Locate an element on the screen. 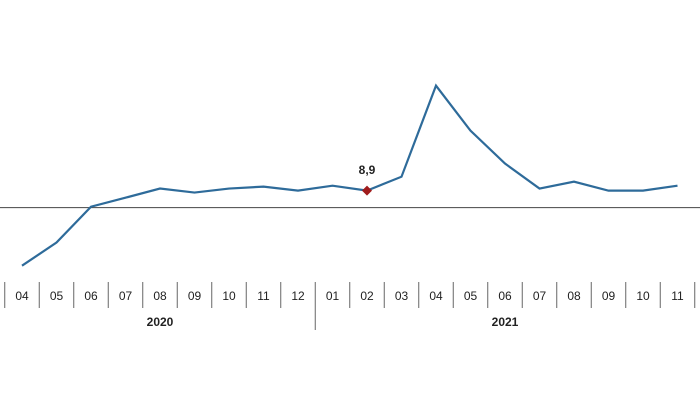 The width and height of the screenshot is (700, 420). x-tick-label: 01 is located at coordinates (333, 296).